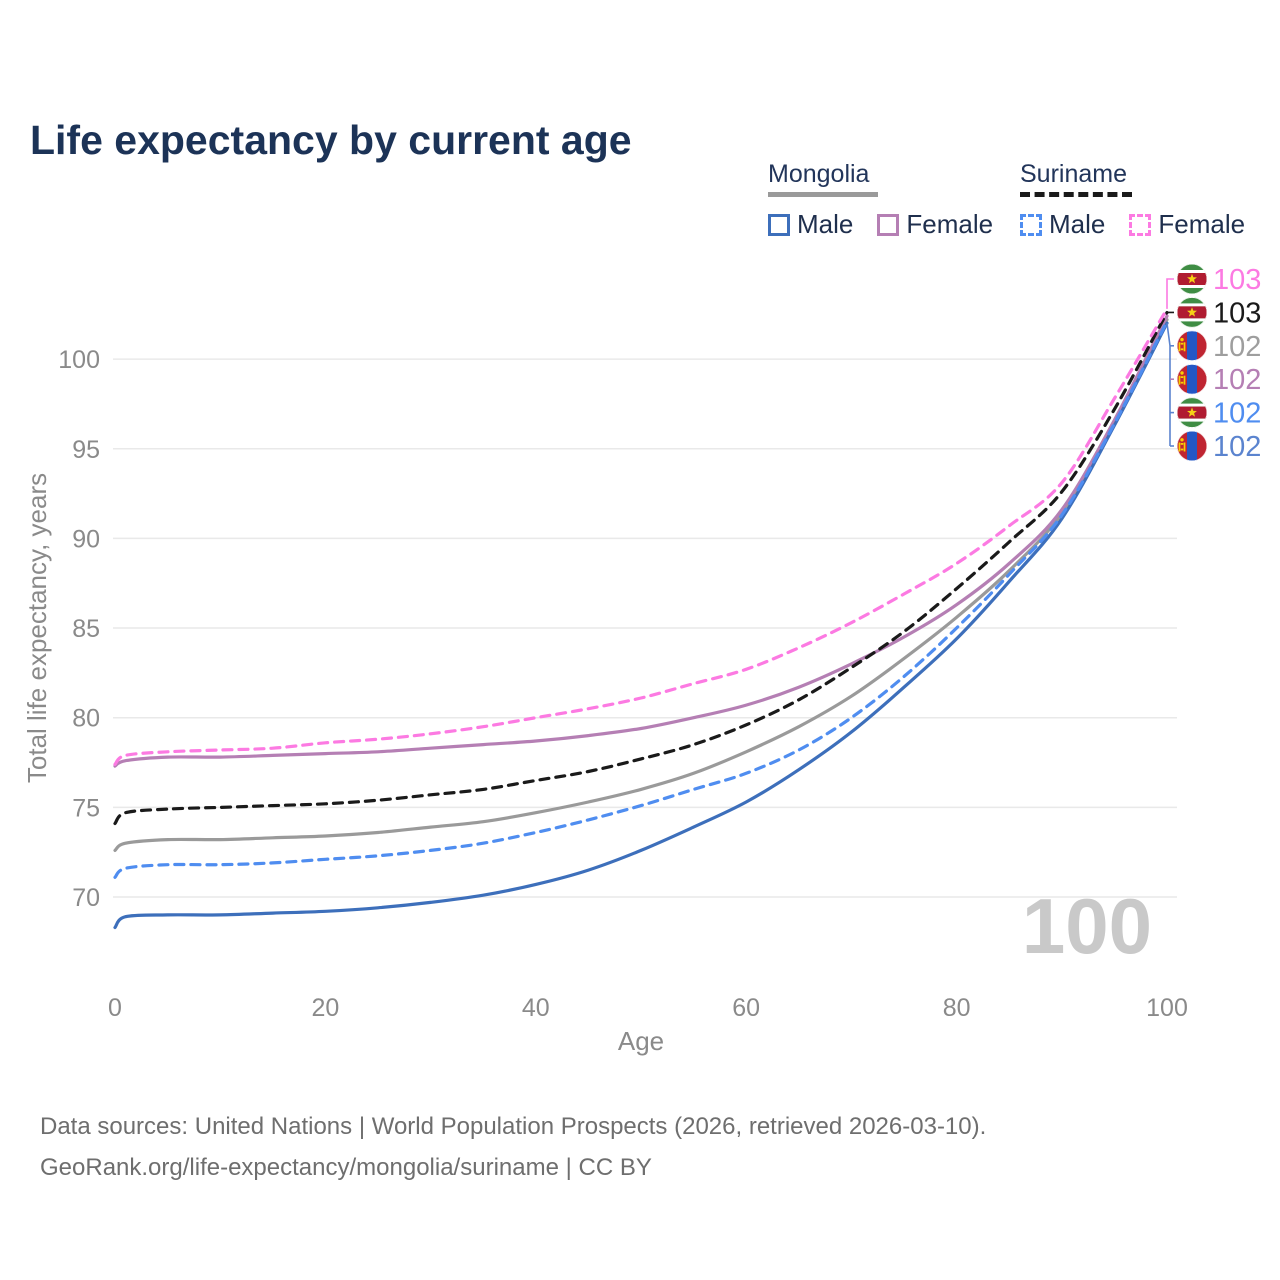 This screenshot has width=1280, height=1280. I want to click on mongolia-male-swatch-icon, so click(779, 224).